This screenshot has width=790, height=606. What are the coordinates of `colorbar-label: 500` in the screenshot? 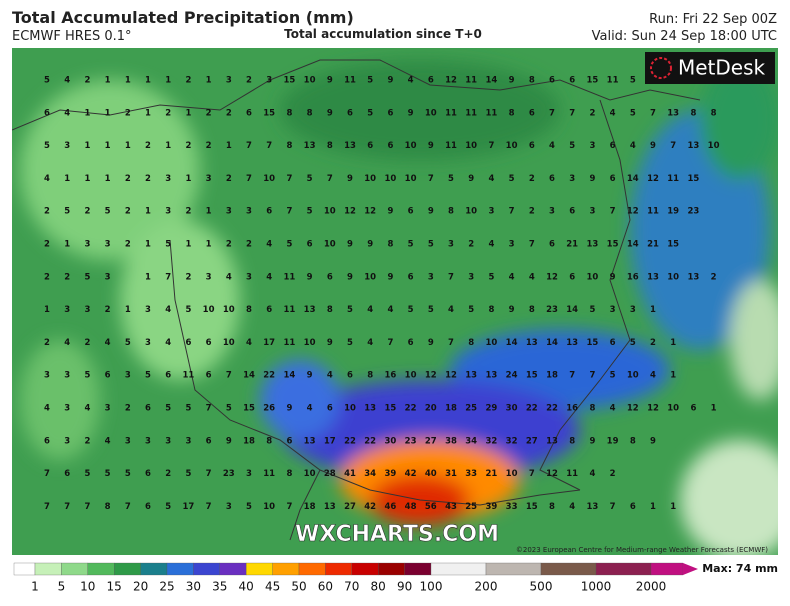 It's located at (541, 587).